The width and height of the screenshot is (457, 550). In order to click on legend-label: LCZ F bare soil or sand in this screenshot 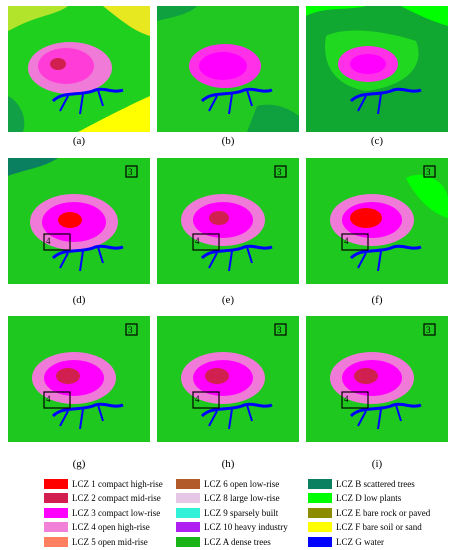, I will do `click(379, 527)`.